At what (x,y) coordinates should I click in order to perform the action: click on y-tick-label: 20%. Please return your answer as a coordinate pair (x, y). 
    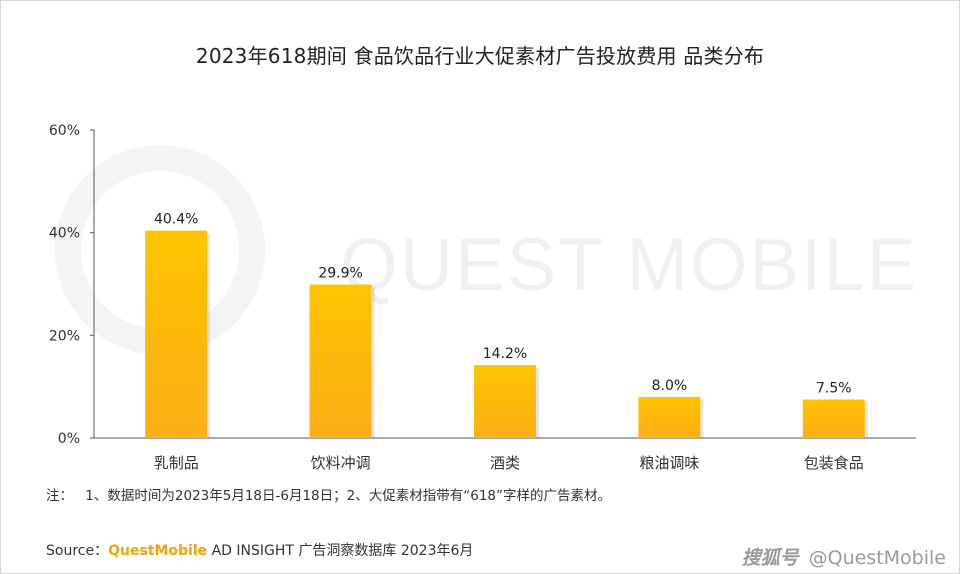
    Looking at the image, I should click on (64, 336).